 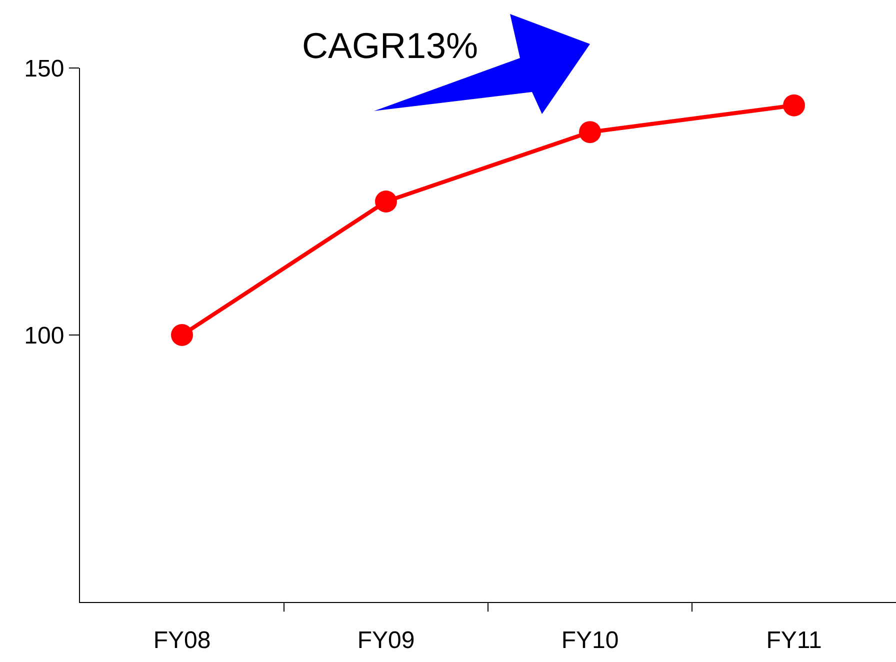 I want to click on x-tick-label: FY09, so click(x=386, y=640).